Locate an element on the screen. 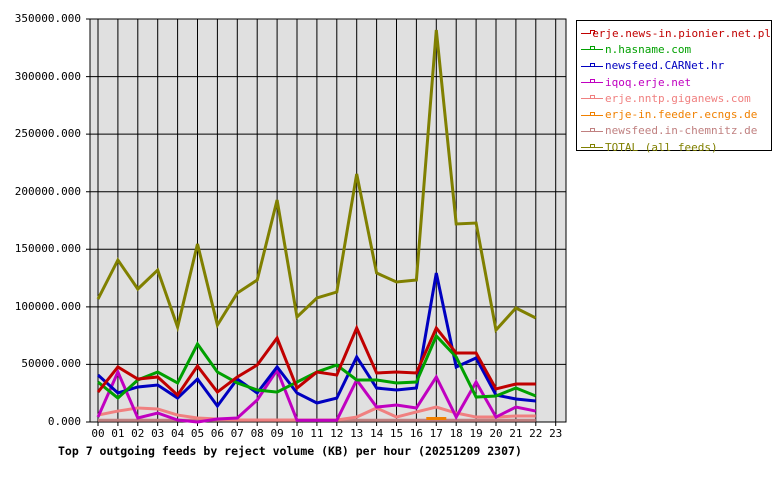 This screenshot has width=780, height=480. x-tick-label: 16 is located at coordinates (416, 433).